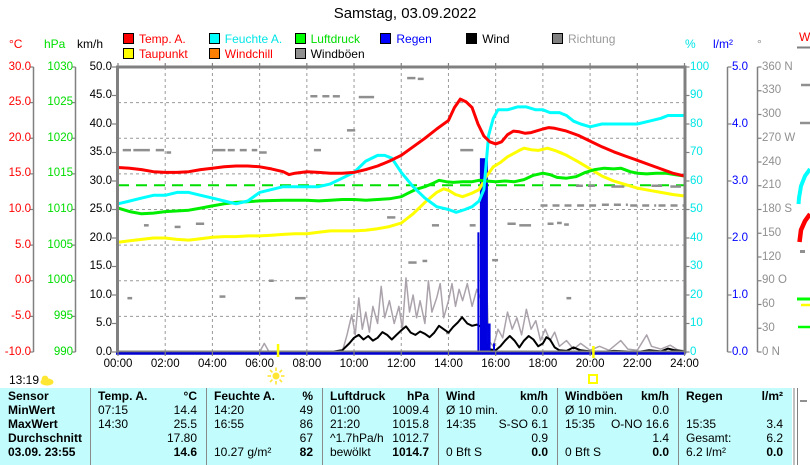 Image resolution: width=810 pixels, height=465 pixels. What do you see at coordinates (523, 424) in the screenshot?
I see `table-cell-wind: S-SO 6.1` at bounding box center [523, 424].